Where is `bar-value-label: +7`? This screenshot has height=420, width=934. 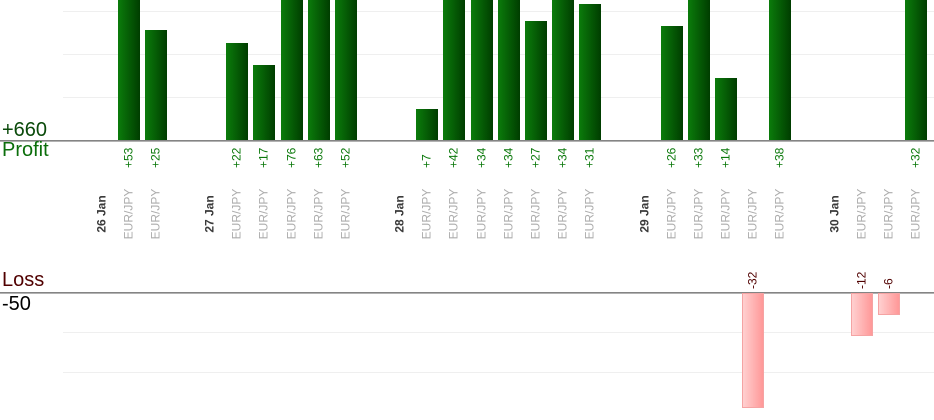 bar-value-label: +7 is located at coordinates (426, 161).